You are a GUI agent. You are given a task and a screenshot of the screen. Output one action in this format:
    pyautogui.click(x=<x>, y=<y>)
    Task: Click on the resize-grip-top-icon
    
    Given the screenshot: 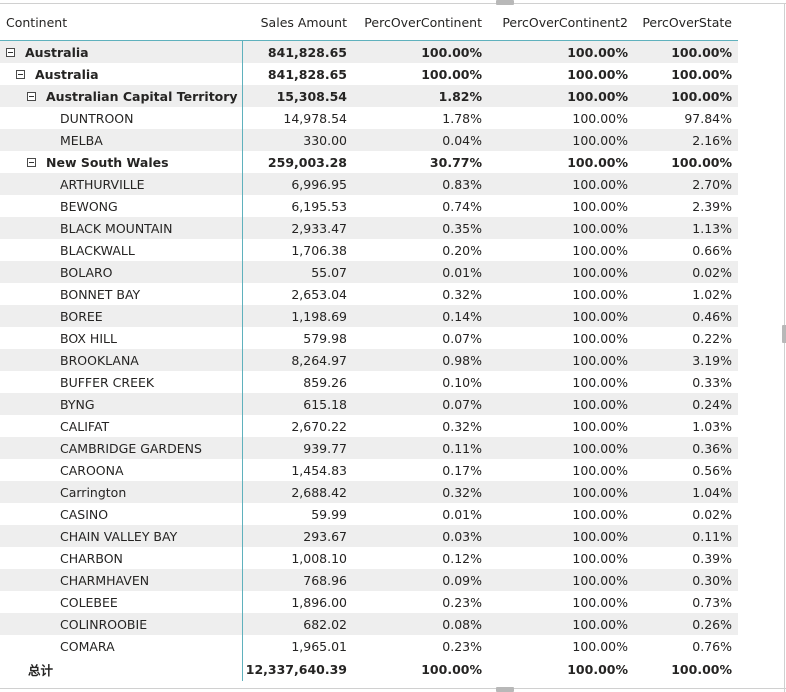 What is the action you would take?
    pyautogui.click(x=505, y=2)
    